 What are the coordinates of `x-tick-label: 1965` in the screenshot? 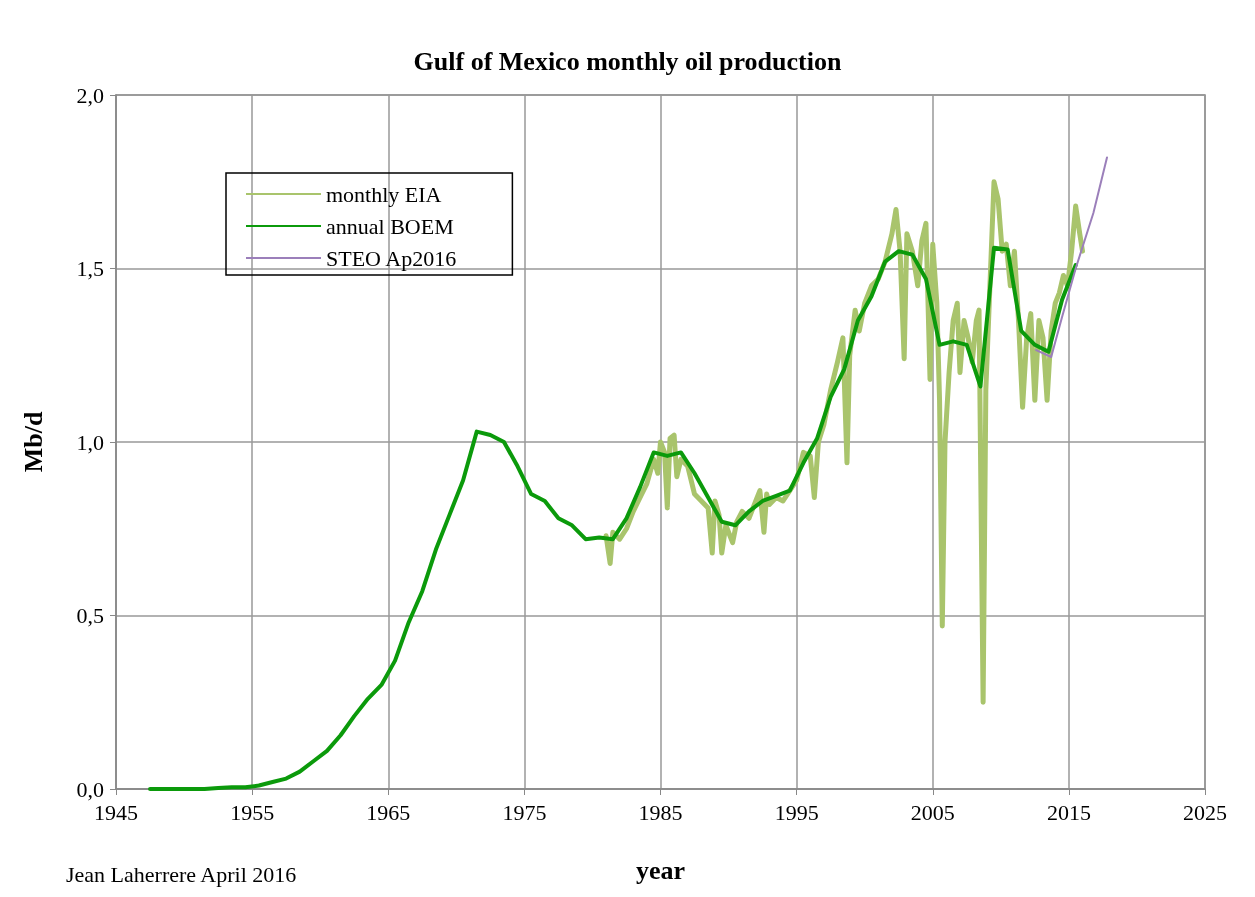 It's located at (388, 812).